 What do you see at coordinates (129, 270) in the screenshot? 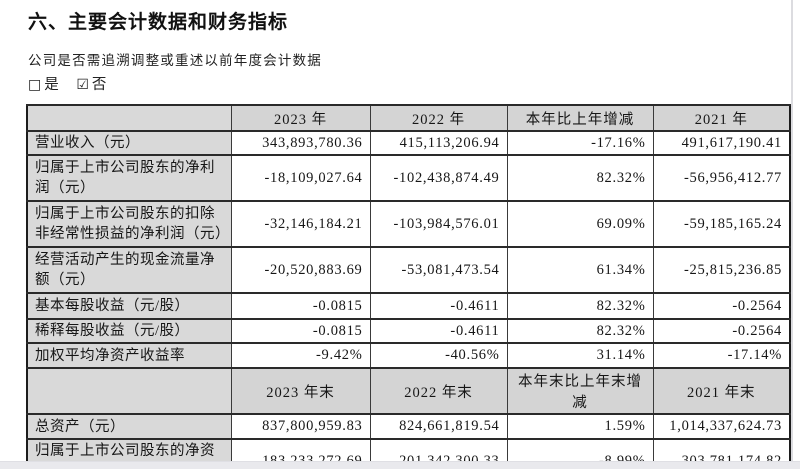
I see `row-label-cell: 经营活动产生的现金流量净额（元）` at bounding box center [129, 270].